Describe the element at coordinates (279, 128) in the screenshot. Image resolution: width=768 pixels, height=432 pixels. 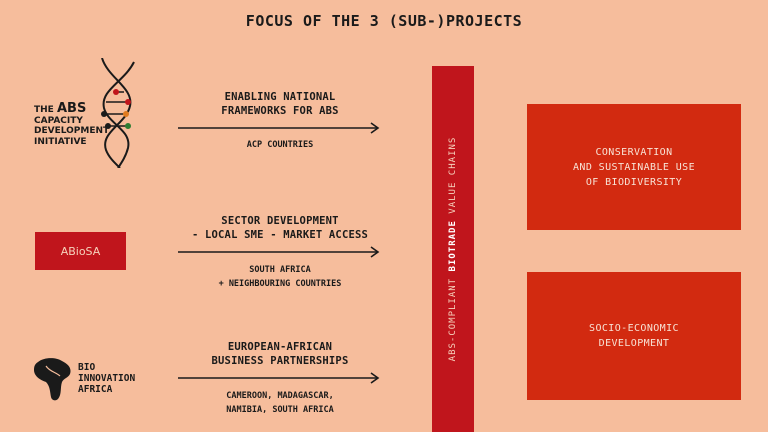
I see `project-1-arrow-icon` at that location.